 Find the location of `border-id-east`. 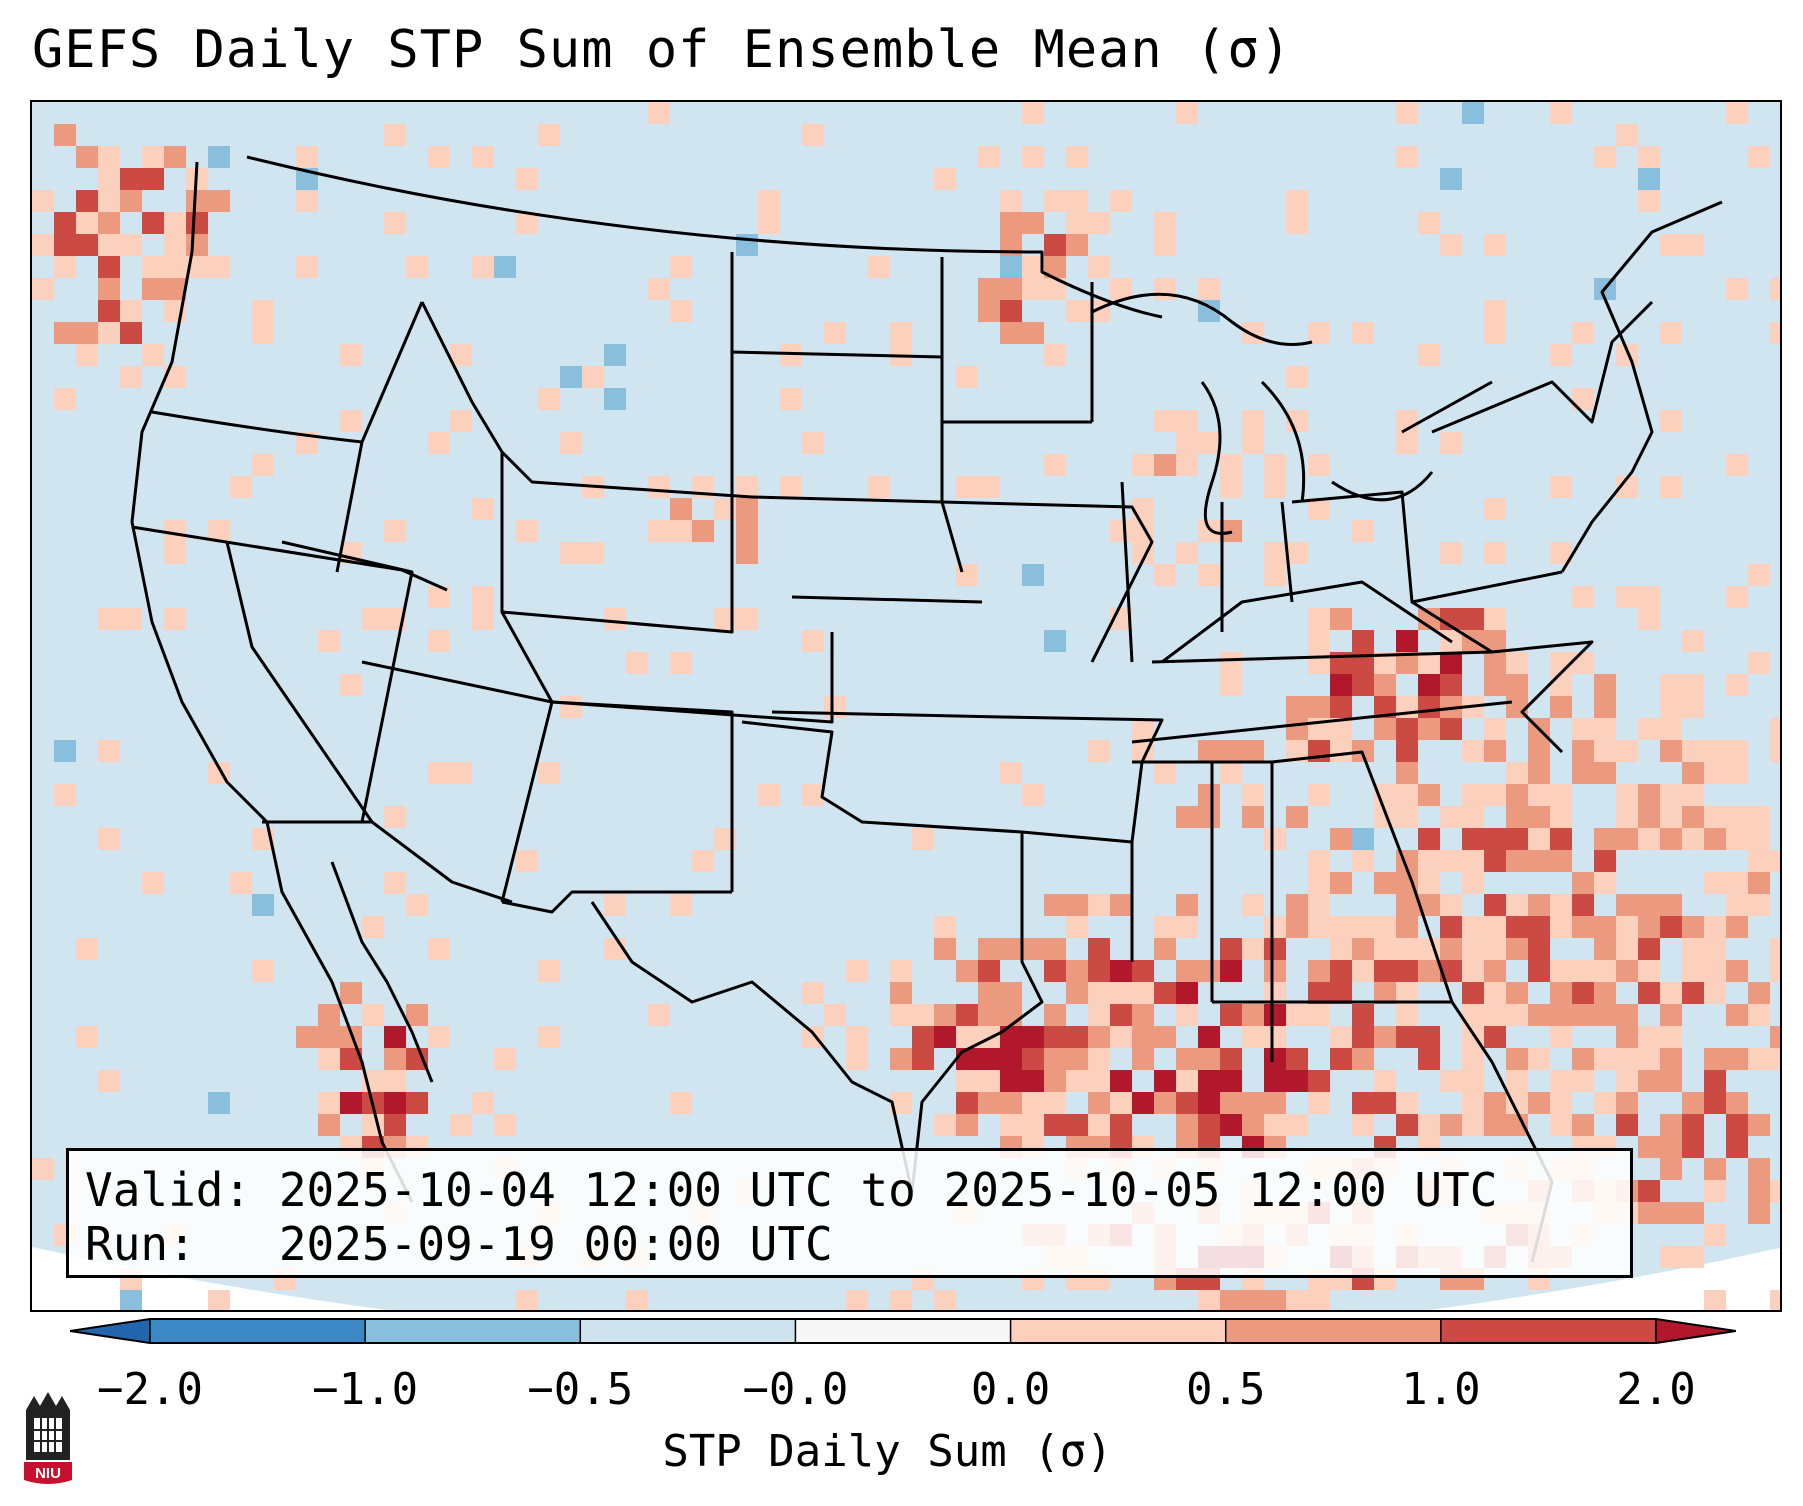

border-id-east is located at coordinates (391, 446).